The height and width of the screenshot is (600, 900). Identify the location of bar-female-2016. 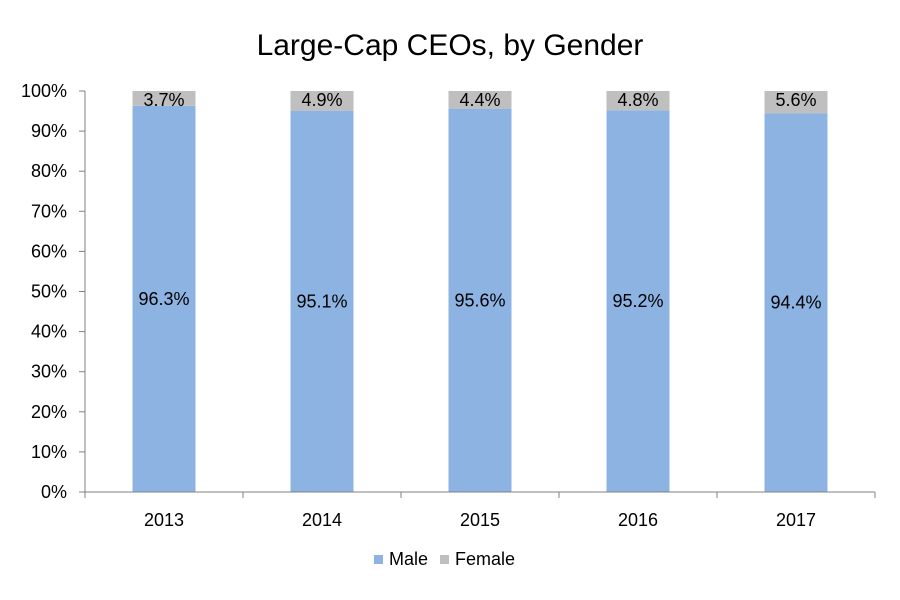
(638, 101).